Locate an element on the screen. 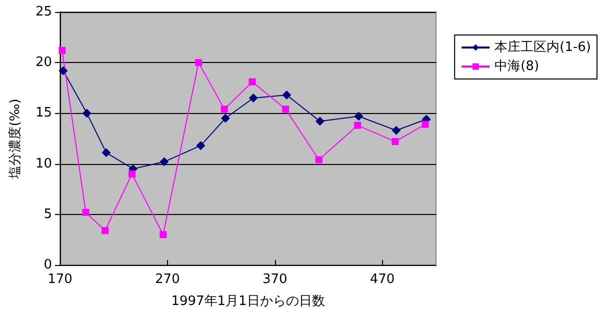 The image size is (605, 330). y-tick-label: 5 is located at coordinates (48, 214).